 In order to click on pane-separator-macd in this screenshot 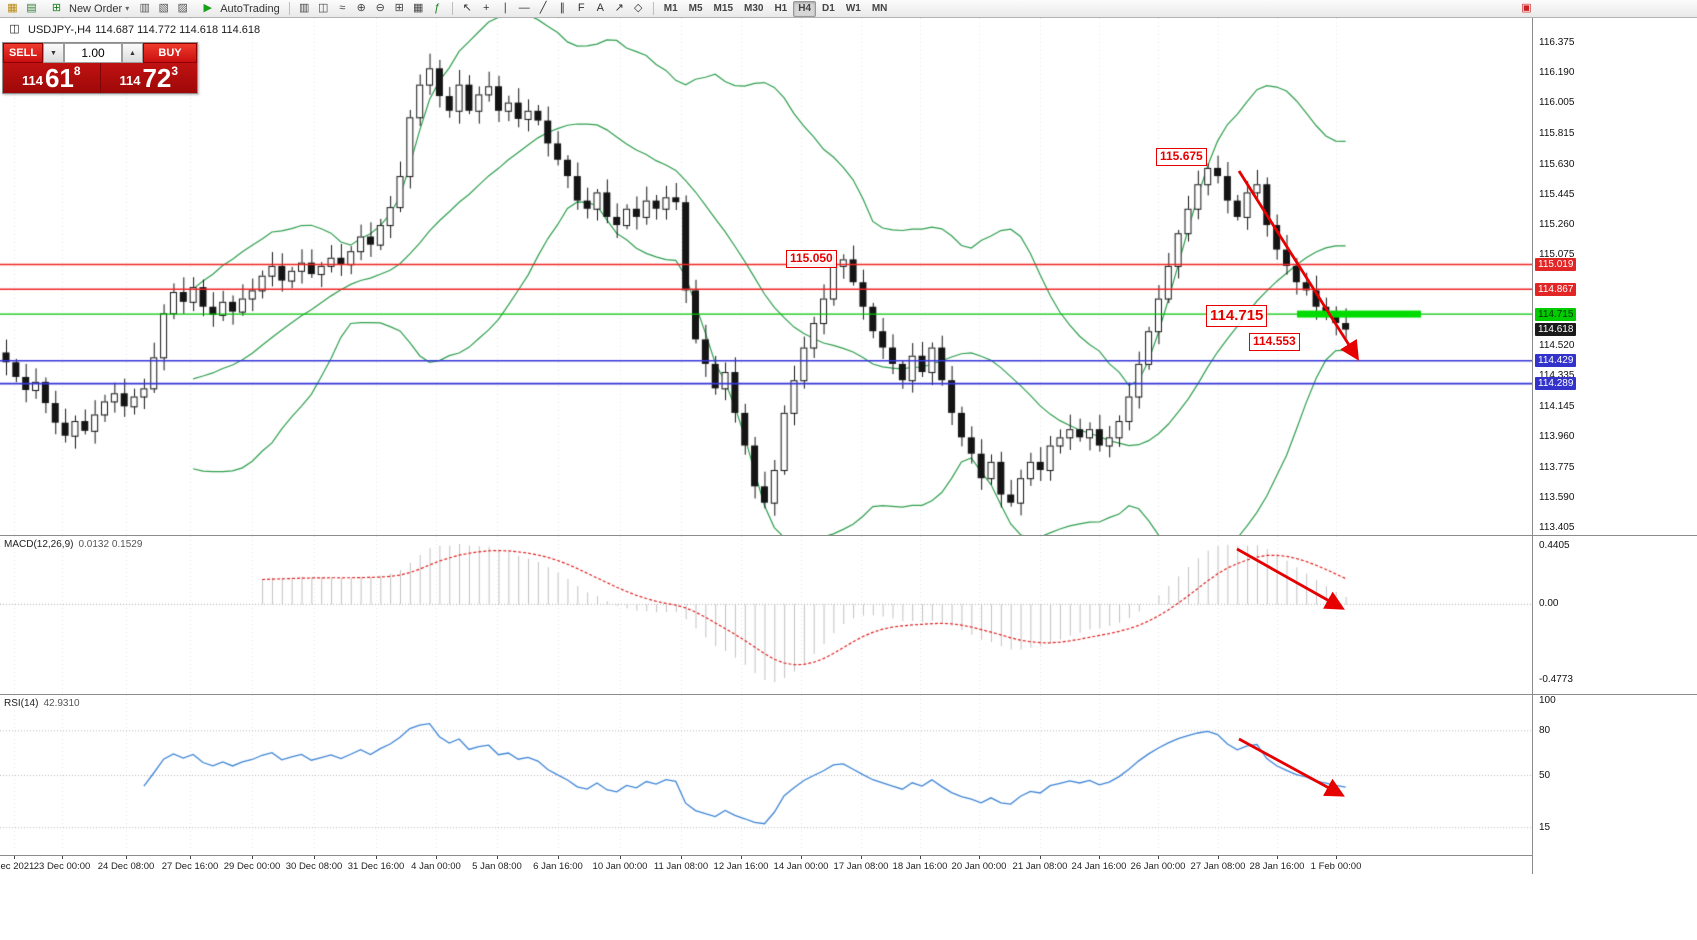, I will do `click(848, 535)`.